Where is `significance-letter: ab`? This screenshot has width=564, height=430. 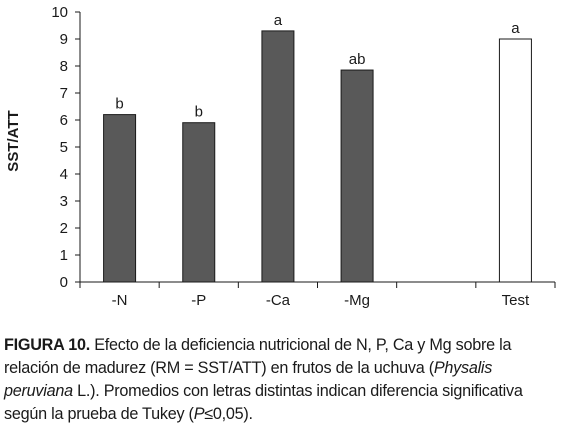 significance-letter: ab is located at coordinates (357, 59).